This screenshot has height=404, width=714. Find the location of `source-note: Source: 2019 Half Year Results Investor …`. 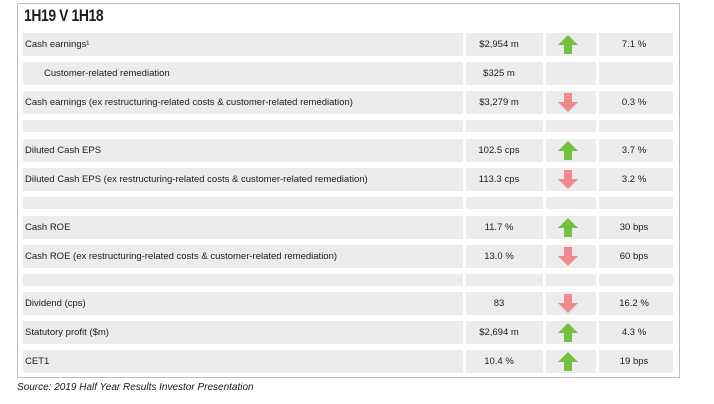

source-note: Source: 2019 Half Year Results Investor … is located at coordinates (135, 387).